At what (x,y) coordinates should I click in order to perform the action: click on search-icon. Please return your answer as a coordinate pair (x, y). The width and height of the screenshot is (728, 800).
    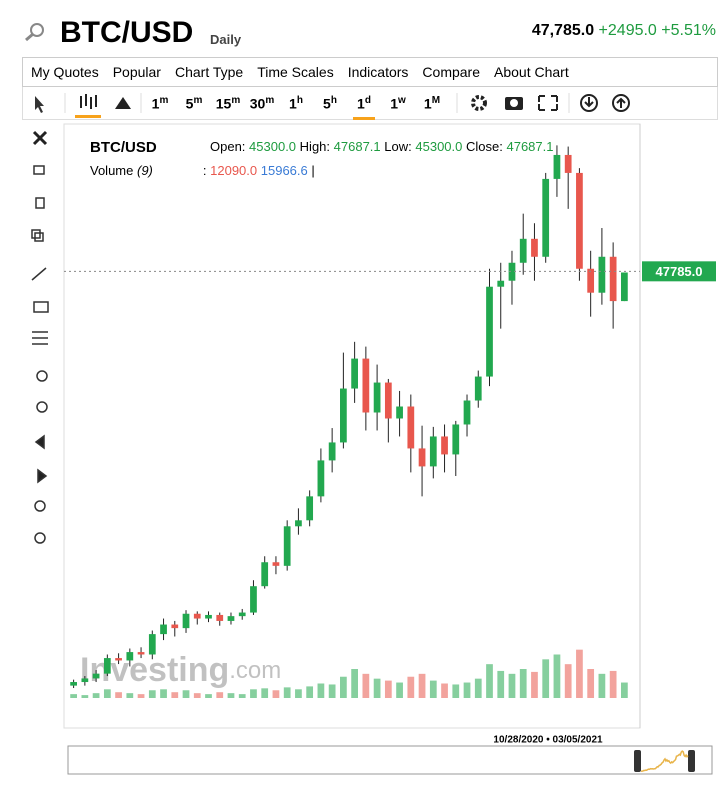
    Looking at the image, I should click on (35, 32).